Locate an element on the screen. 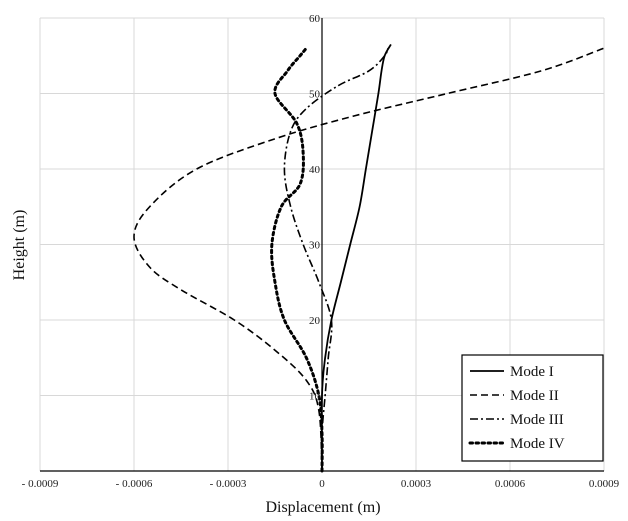 This screenshot has width=628, height=521. x-axis-title: Displacement (m) is located at coordinates (322, 507).